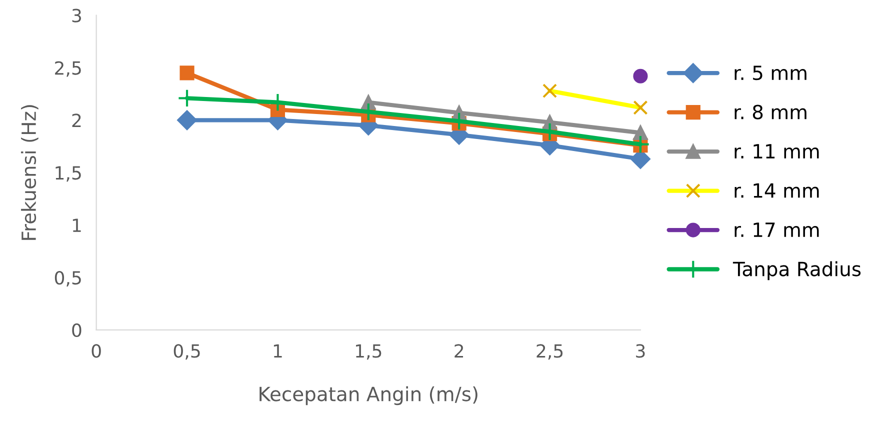 This screenshot has height=437, width=892. Describe the element at coordinates (96, 351) in the screenshot. I see `x-tick-label: 0` at that location.